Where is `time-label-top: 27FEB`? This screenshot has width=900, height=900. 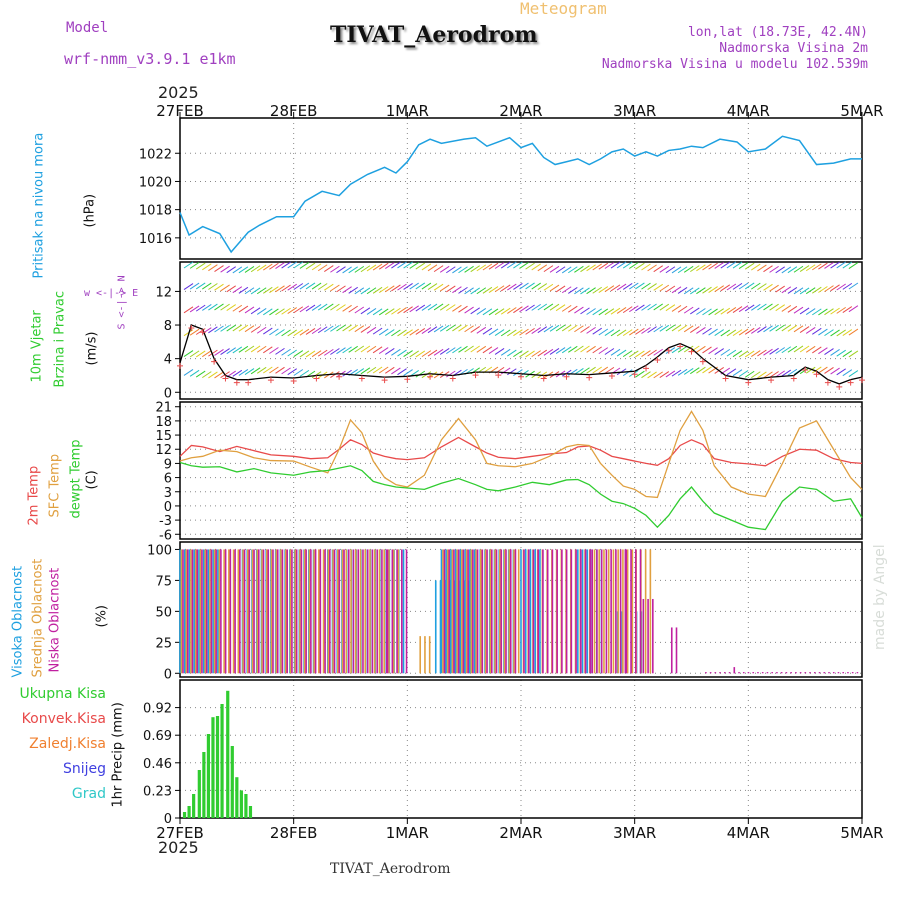 time-label-top: 27FEB is located at coordinates (179, 111).